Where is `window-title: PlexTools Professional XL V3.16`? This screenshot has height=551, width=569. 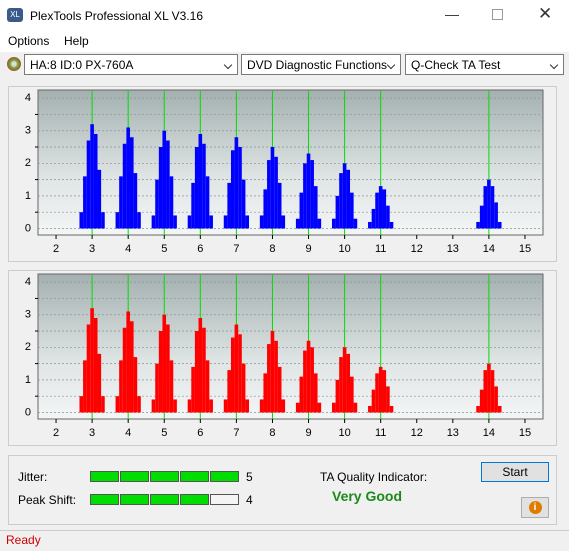
window-title: PlexTools Professional XL V3.16 is located at coordinates (116, 16).